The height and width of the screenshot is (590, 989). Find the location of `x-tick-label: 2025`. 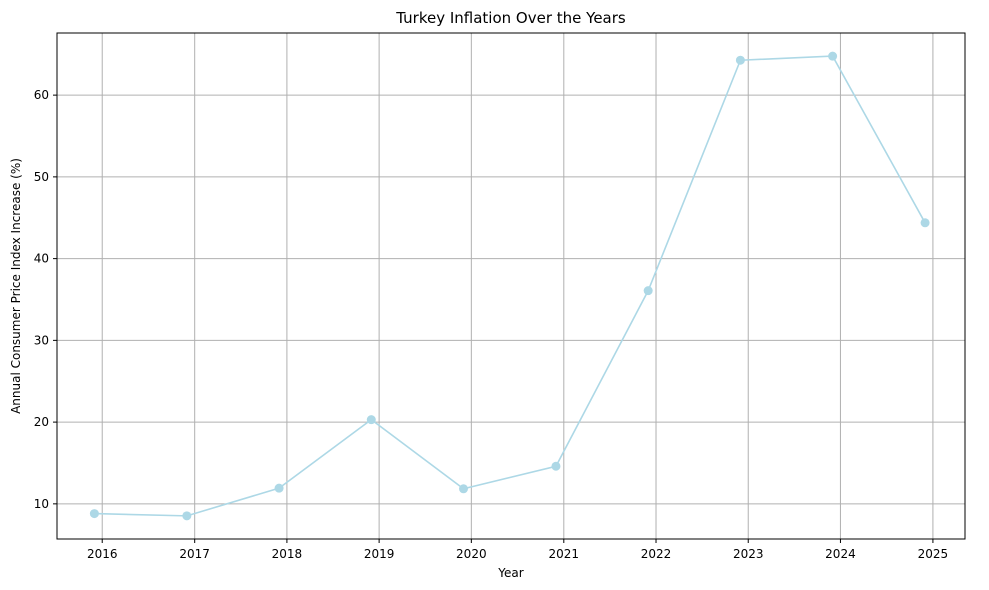

x-tick-label: 2025 is located at coordinates (933, 554).